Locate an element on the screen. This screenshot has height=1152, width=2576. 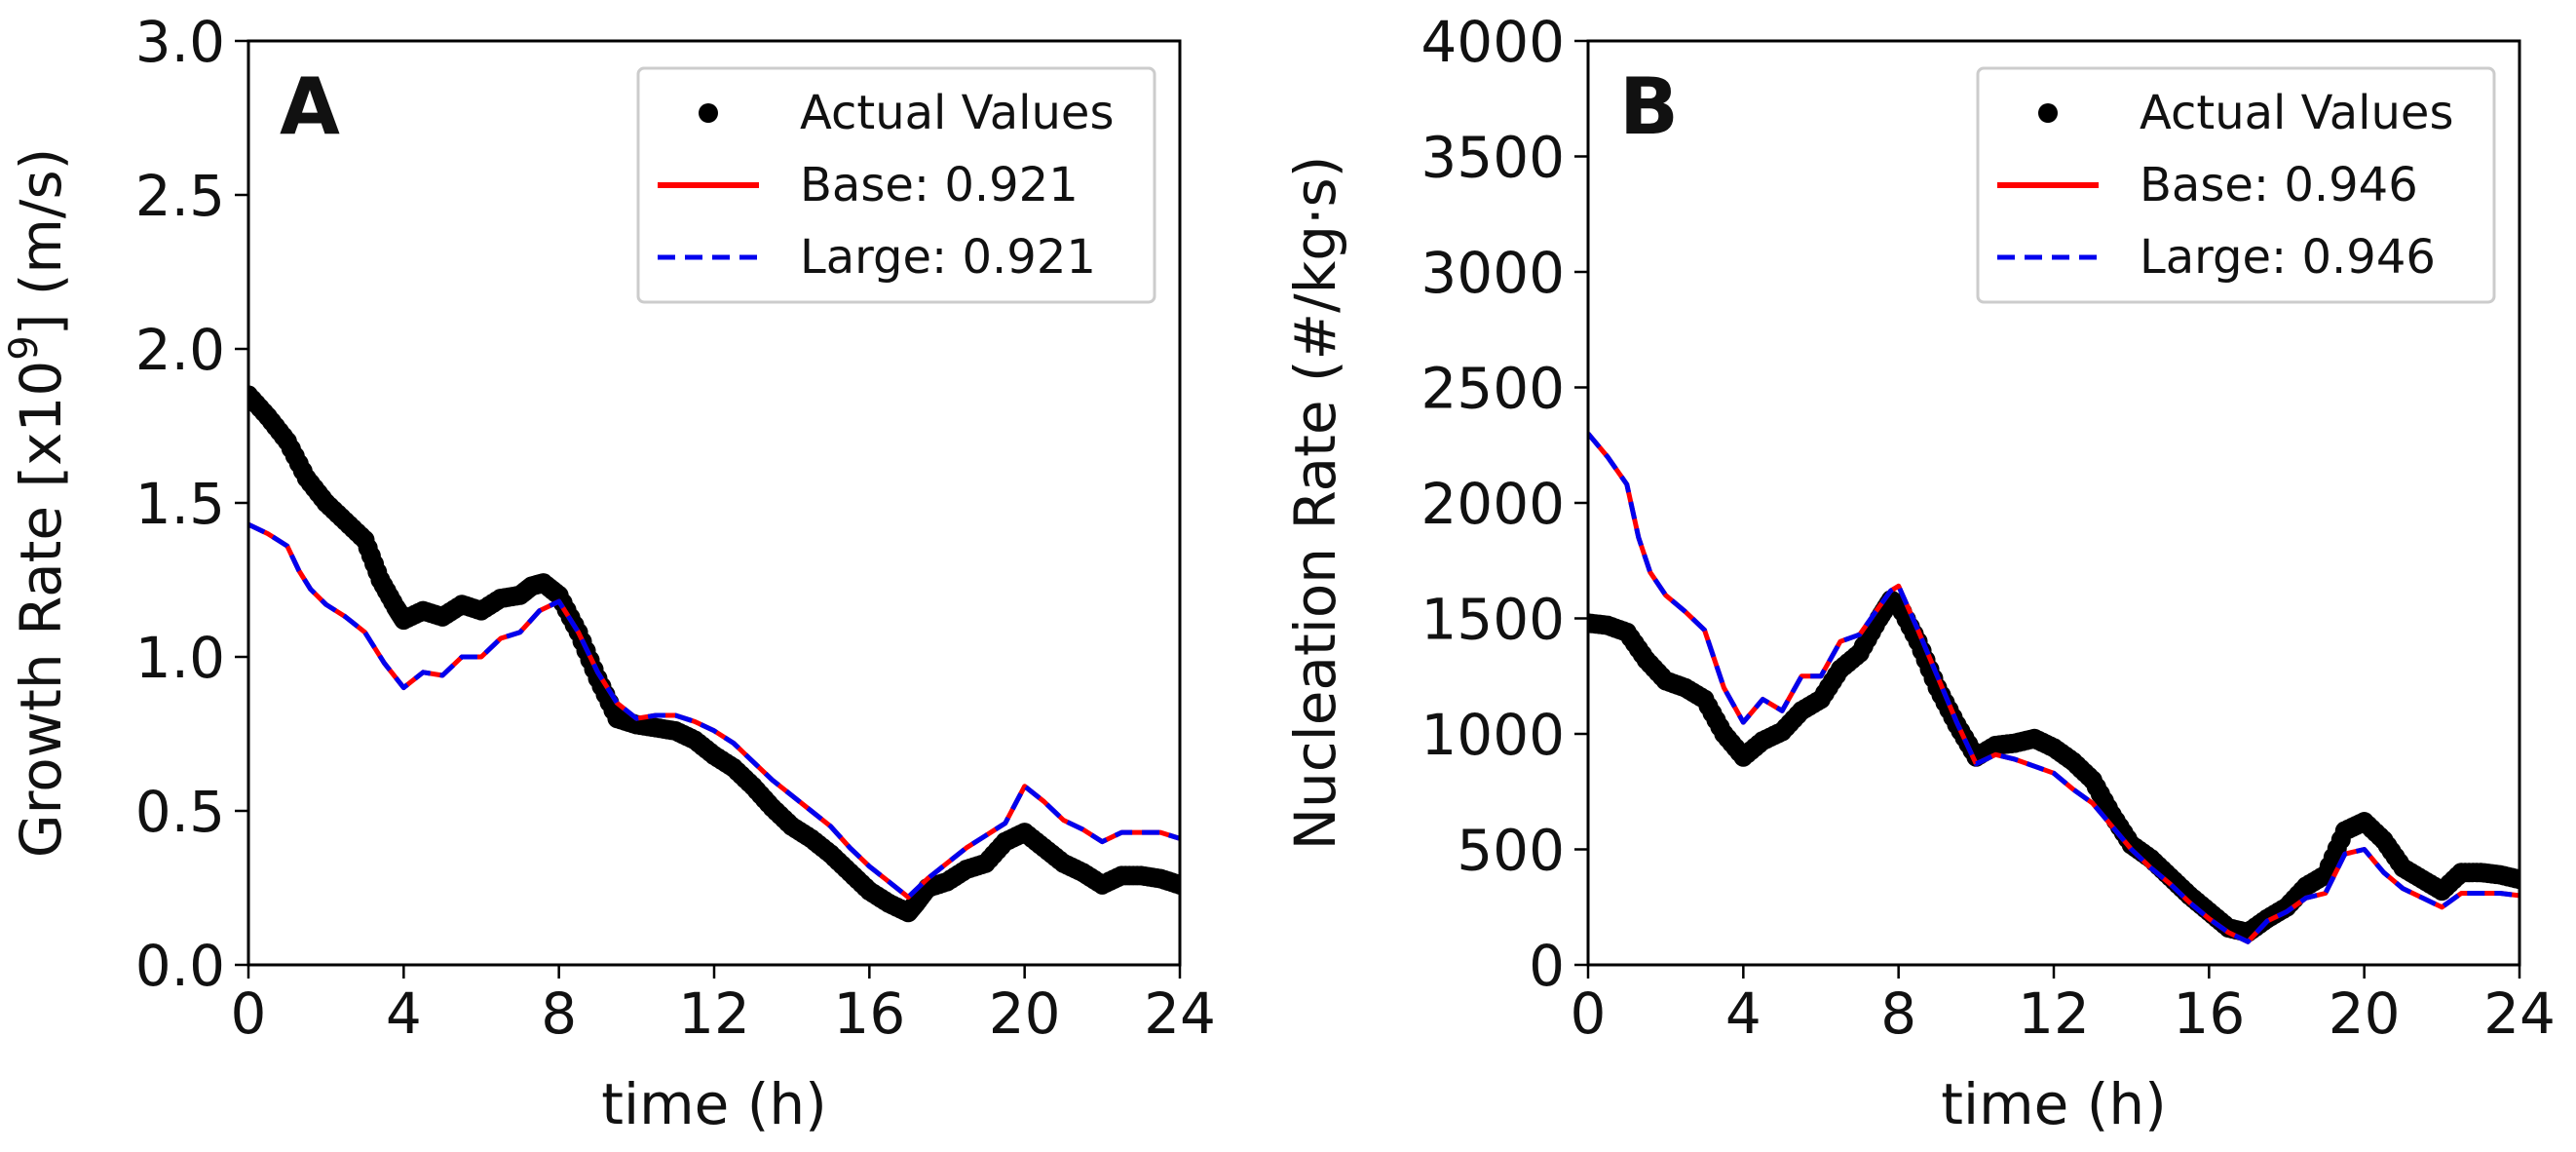
y-tick-label: 500 is located at coordinates (1511, 851).